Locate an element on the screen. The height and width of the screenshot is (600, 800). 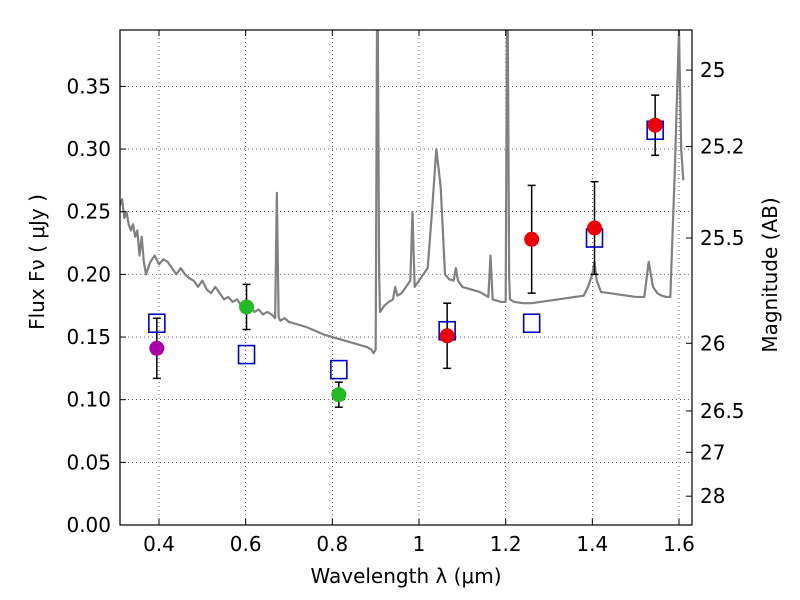
right-tick-label: 26.5 is located at coordinates (722, 411).